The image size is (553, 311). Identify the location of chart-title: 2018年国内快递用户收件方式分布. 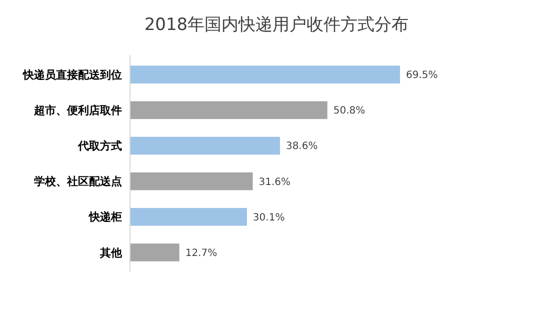
(276, 25).